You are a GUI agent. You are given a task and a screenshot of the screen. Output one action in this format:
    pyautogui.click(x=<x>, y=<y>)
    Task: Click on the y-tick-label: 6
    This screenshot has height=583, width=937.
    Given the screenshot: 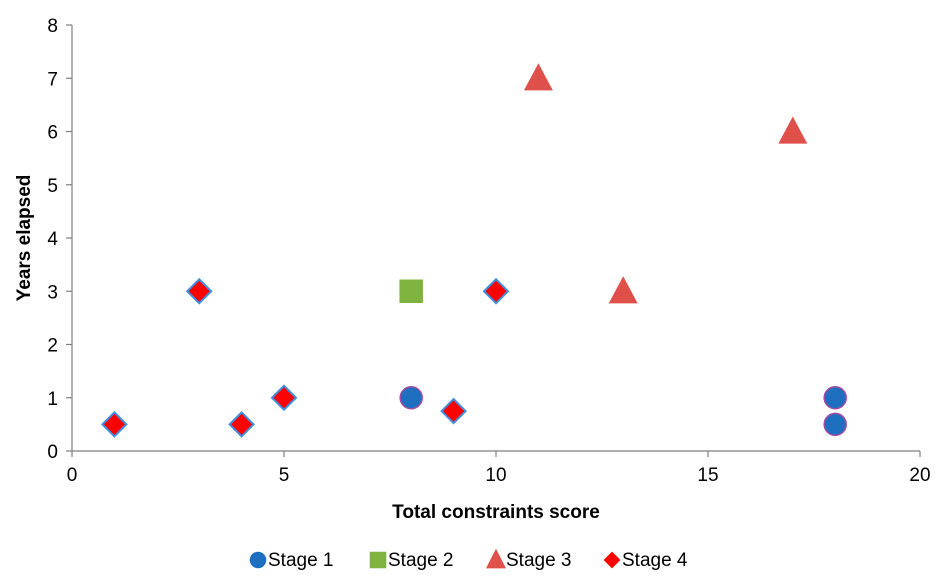 What is the action you would take?
    pyautogui.click(x=52, y=133)
    